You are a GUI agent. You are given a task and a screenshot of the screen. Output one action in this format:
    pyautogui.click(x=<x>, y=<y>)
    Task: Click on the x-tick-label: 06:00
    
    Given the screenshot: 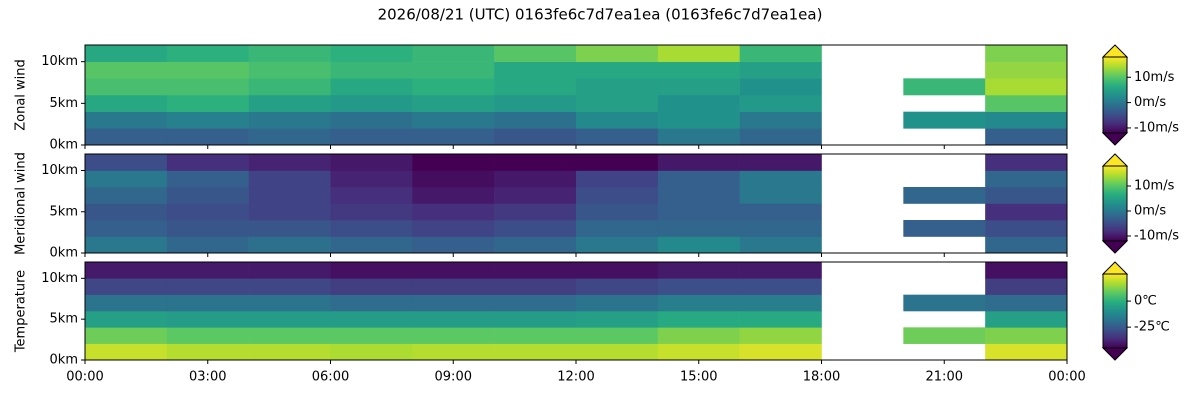 What is the action you would take?
    pyautogui.click(x=330, y=377)
    